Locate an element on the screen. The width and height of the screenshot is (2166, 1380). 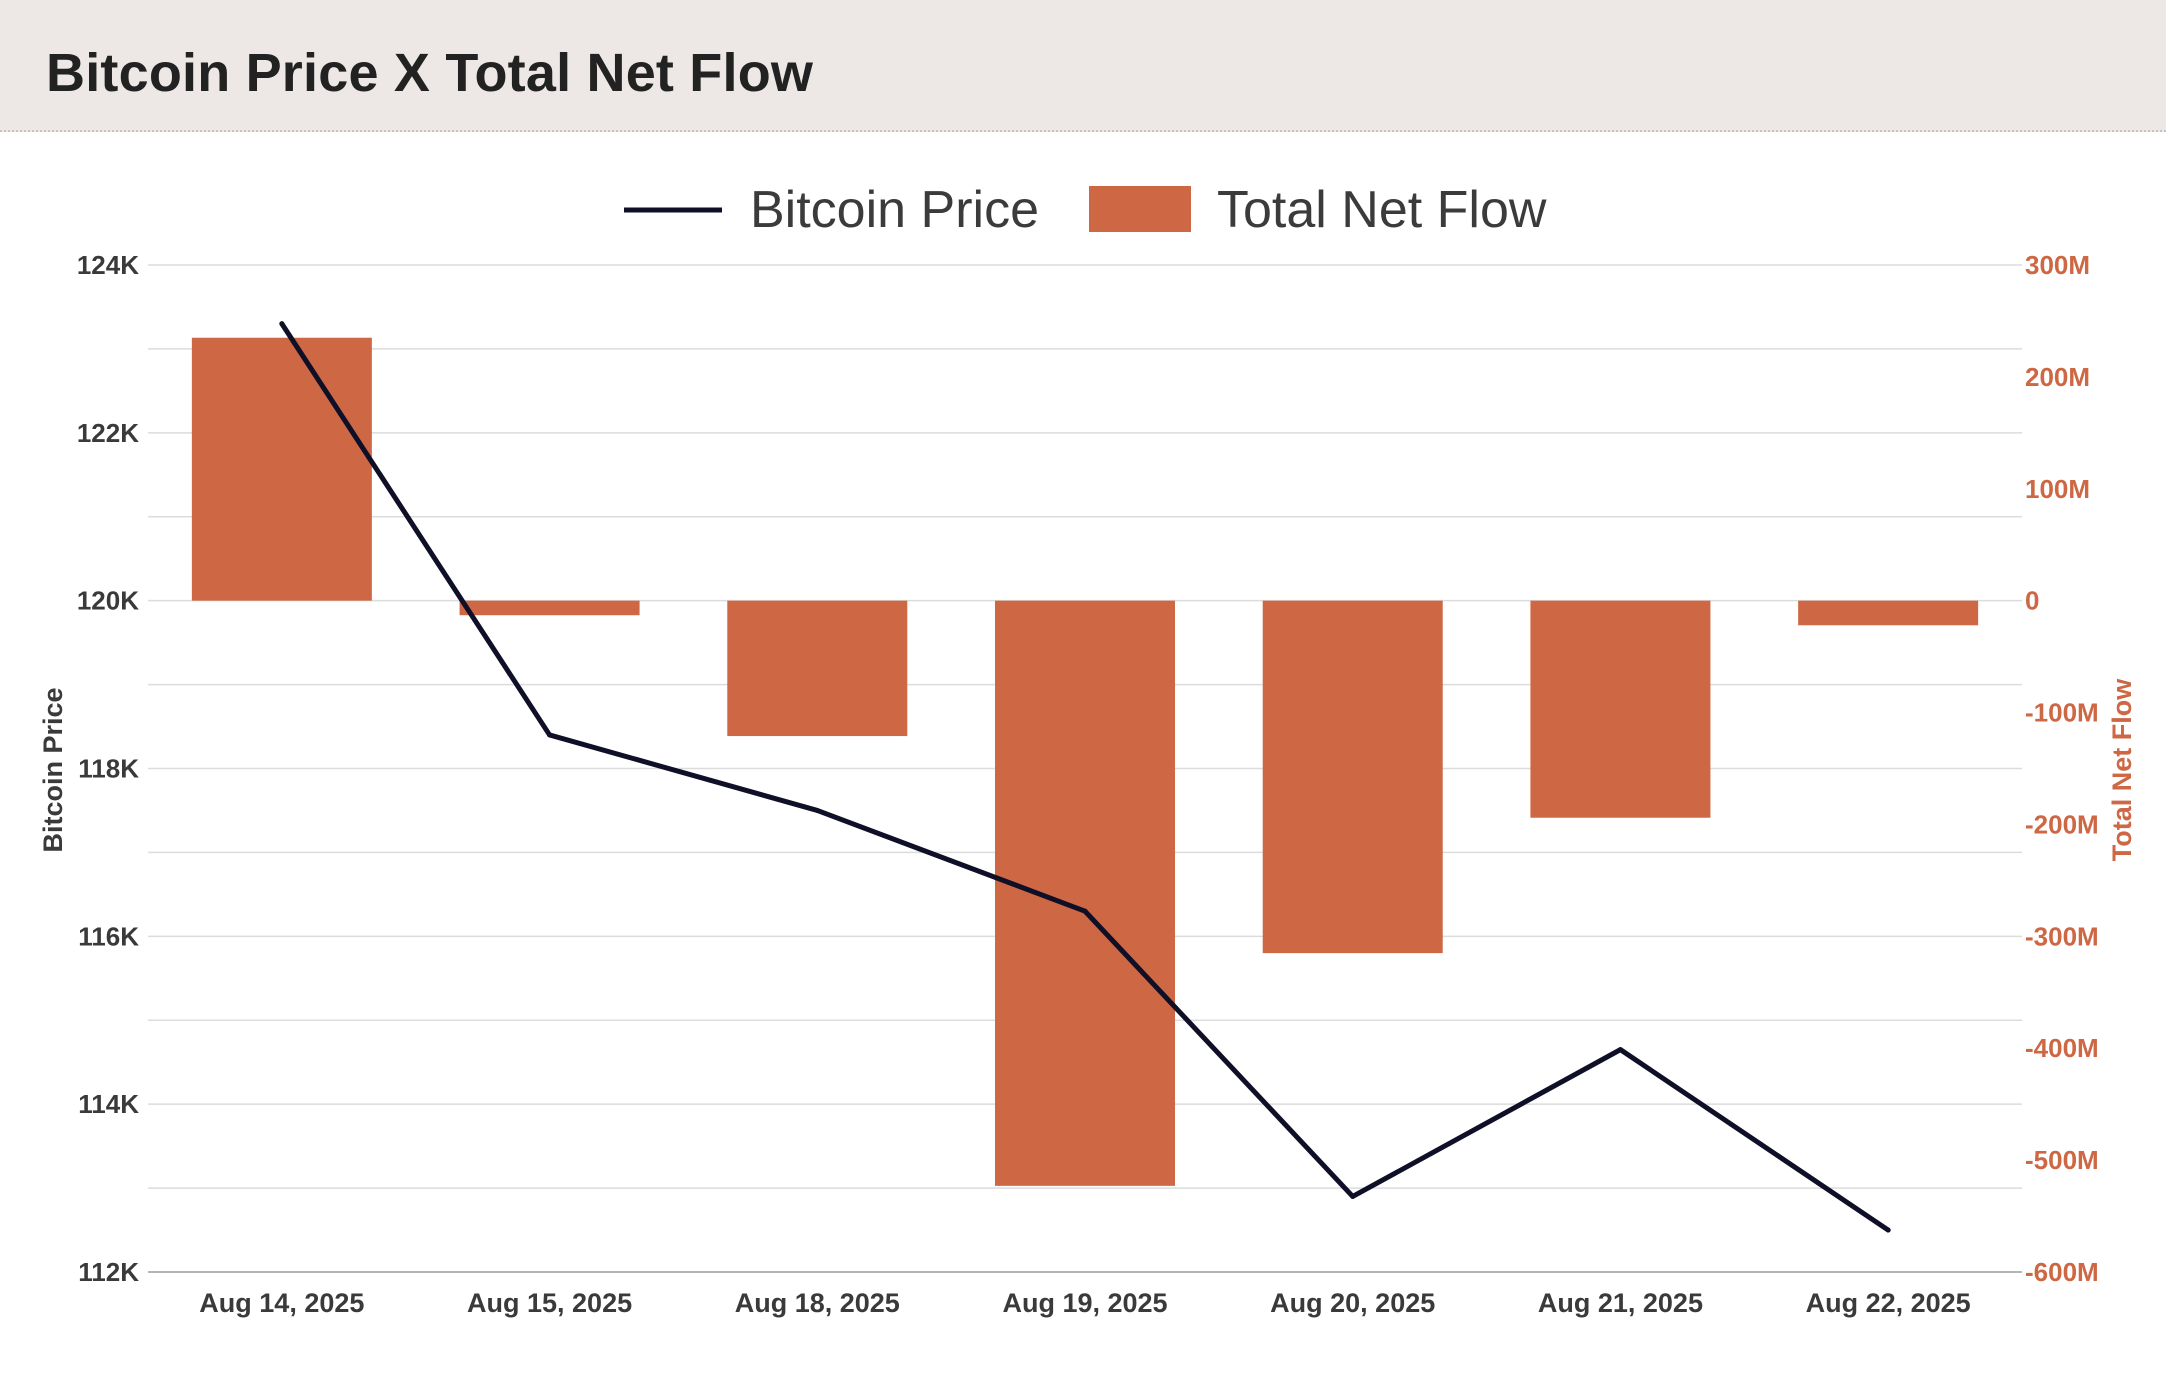
x-tick-label: Aug 15, 2025 is located at coordinates (549, 1303).